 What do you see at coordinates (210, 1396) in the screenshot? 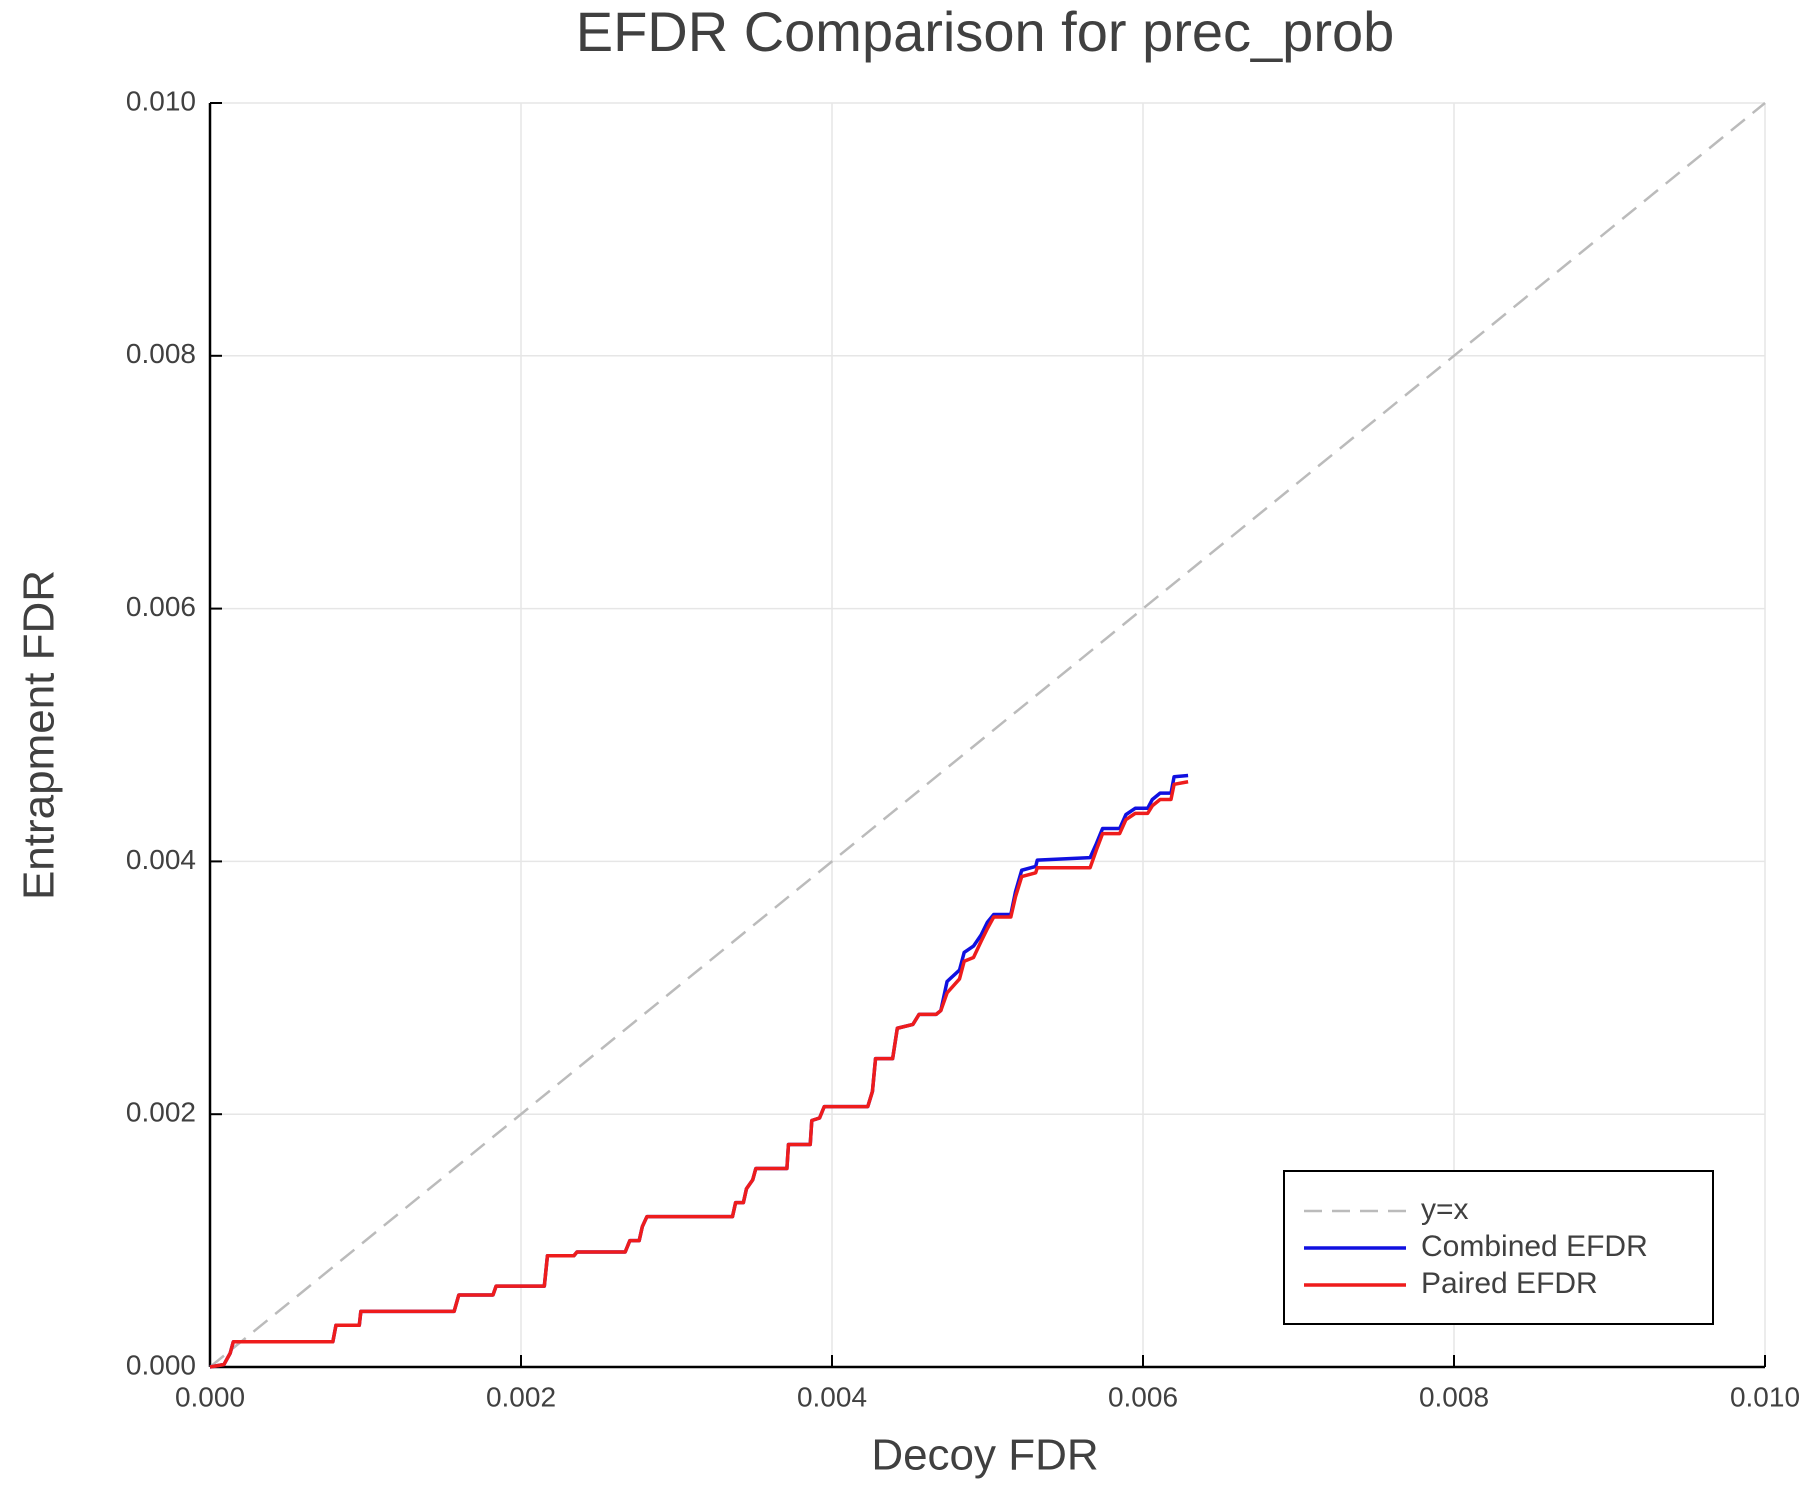
I see `x-tick-label: 0.000` at bounding box center [210, 1396].